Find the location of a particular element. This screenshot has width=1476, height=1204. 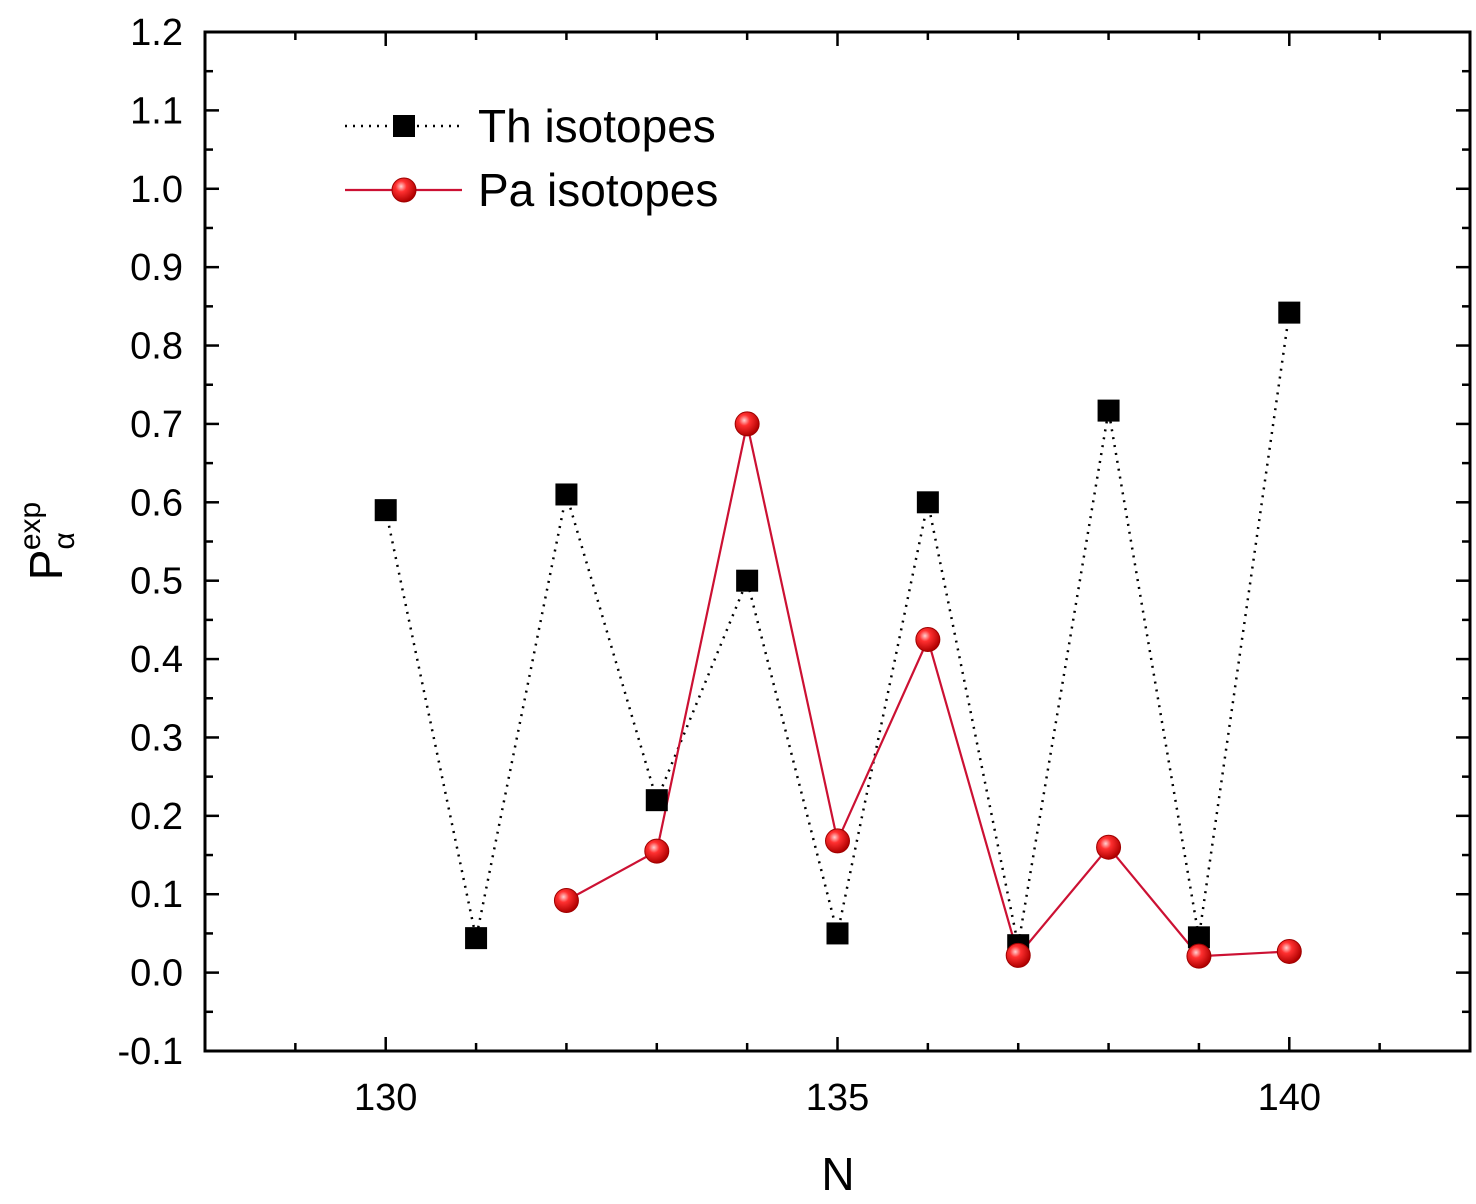

y-tick-label: 0.6 is located at coordinates (156, 503).